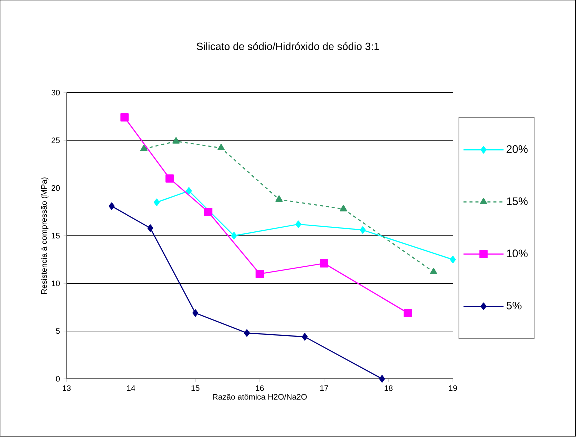  I want to click on legend-label: 10%, so click(517, 254).